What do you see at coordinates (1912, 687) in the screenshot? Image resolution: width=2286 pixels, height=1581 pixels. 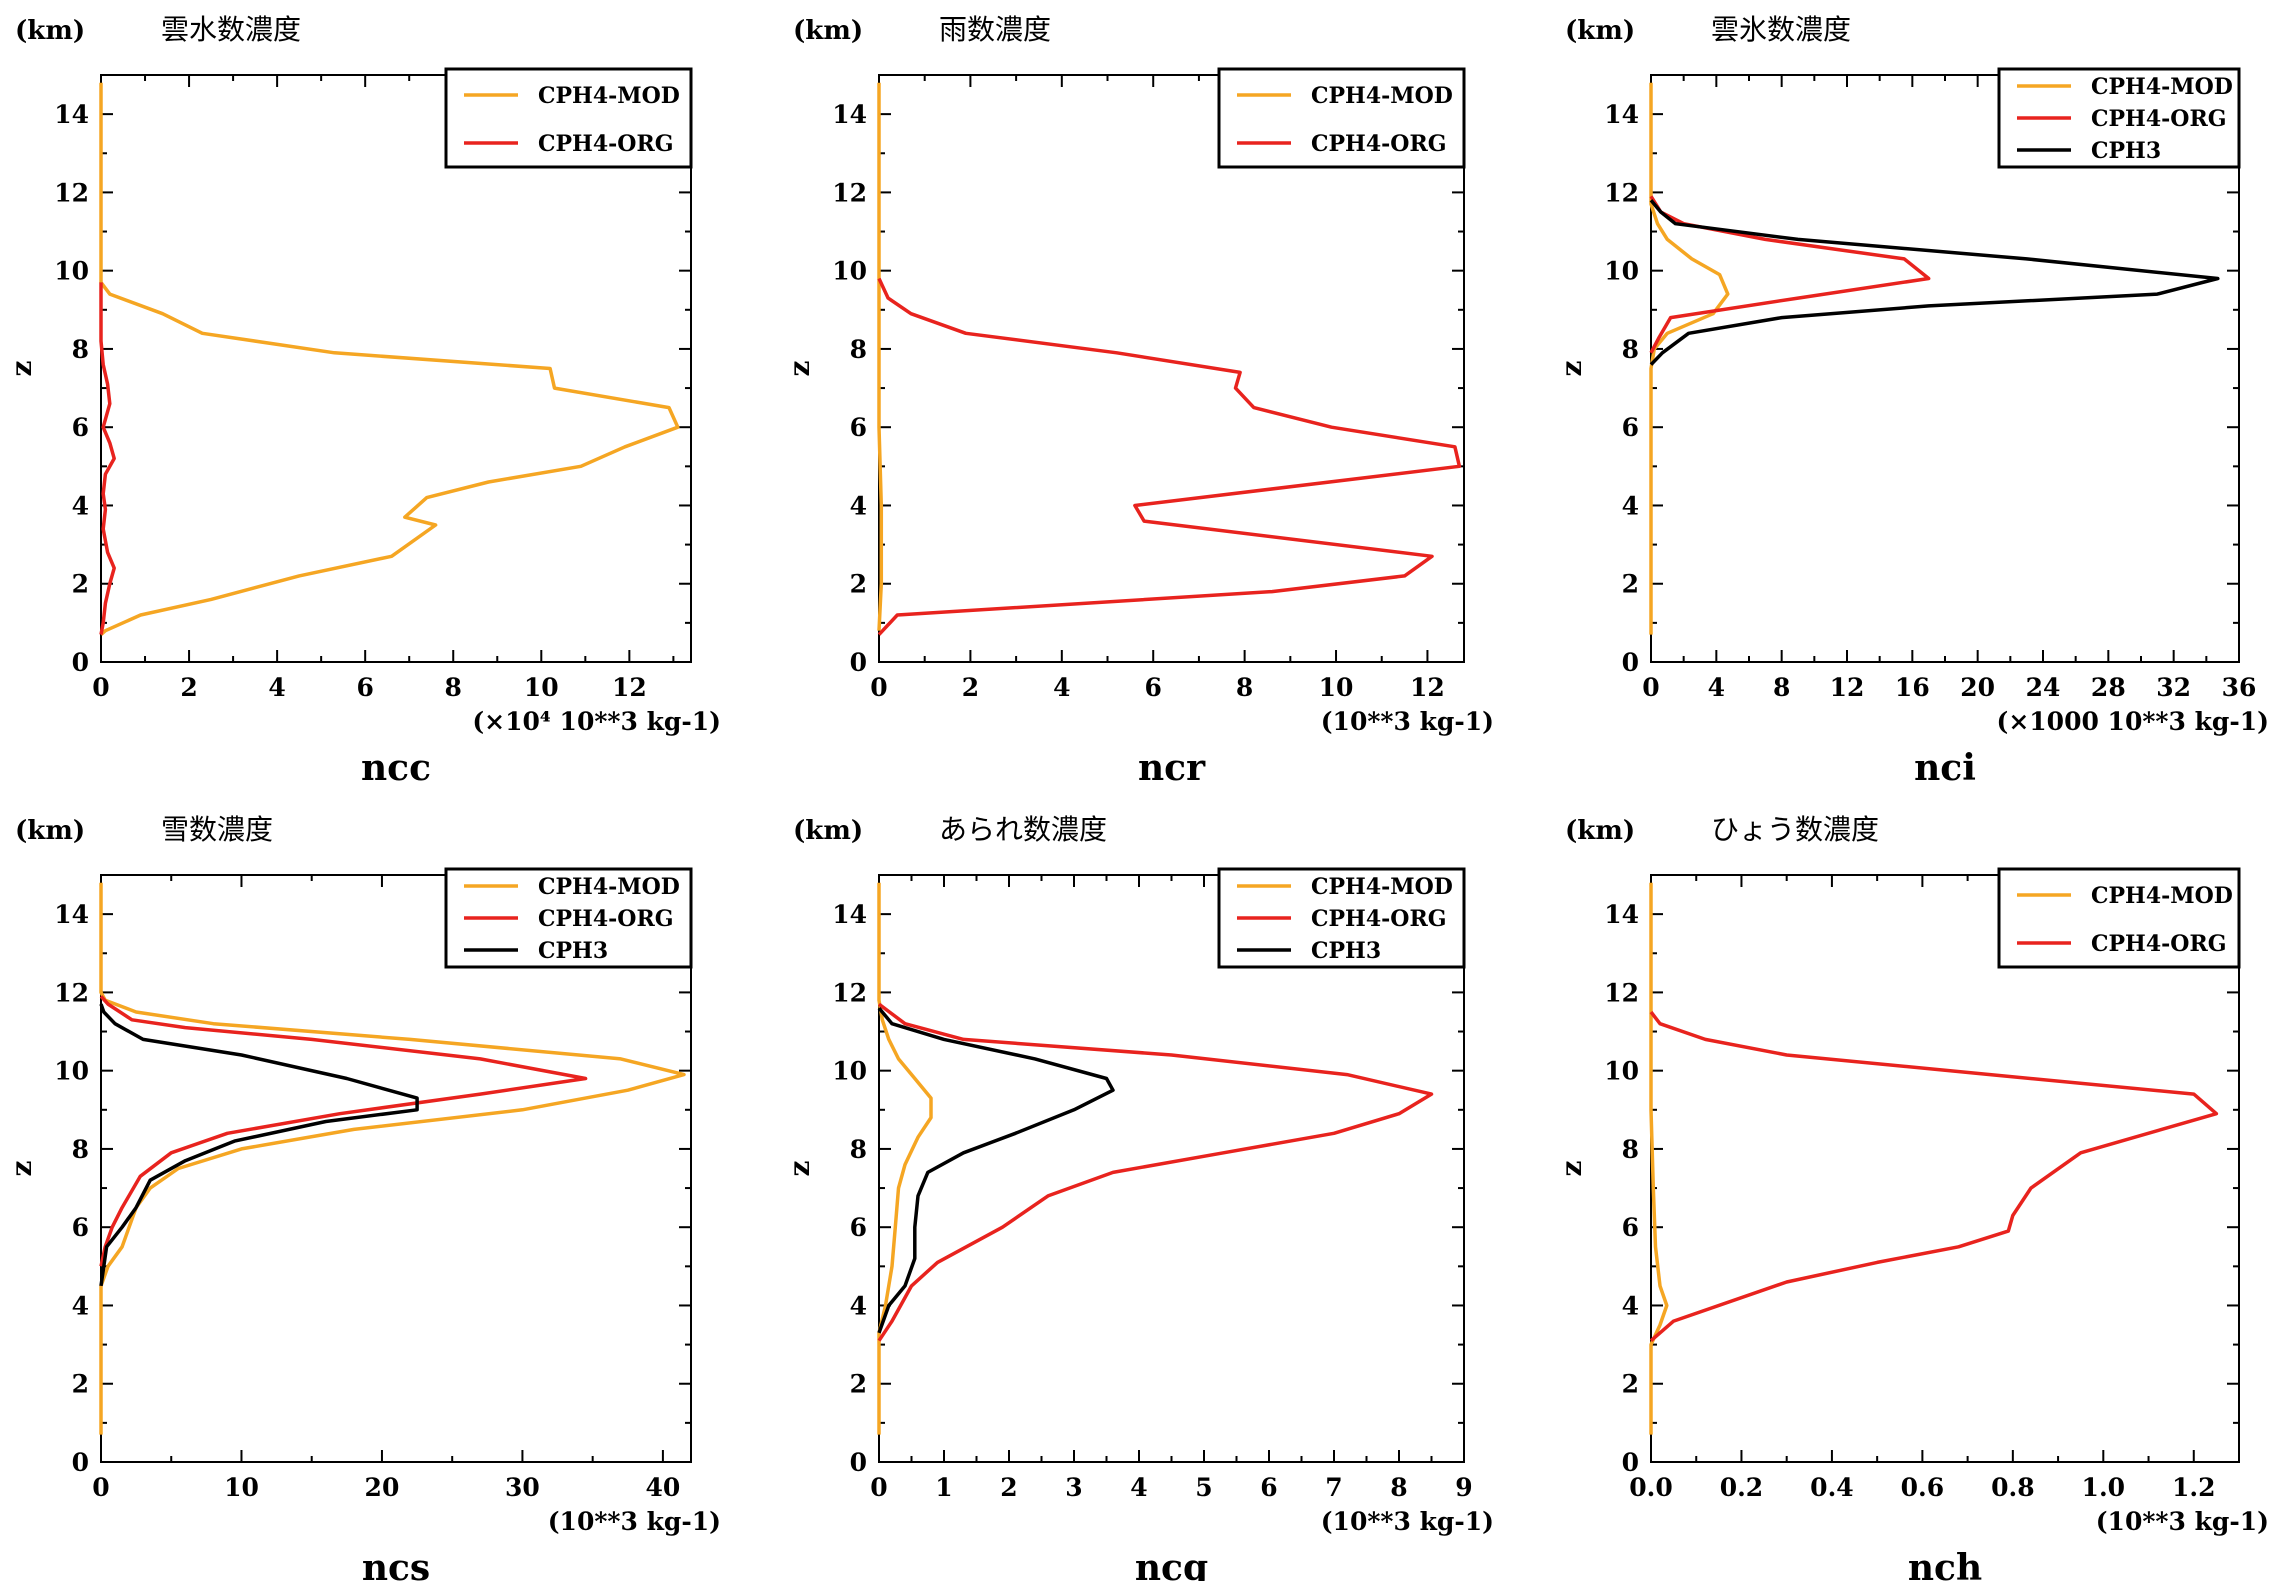 I see `x-tick-label: 16` at bounding box center [1912, 687].